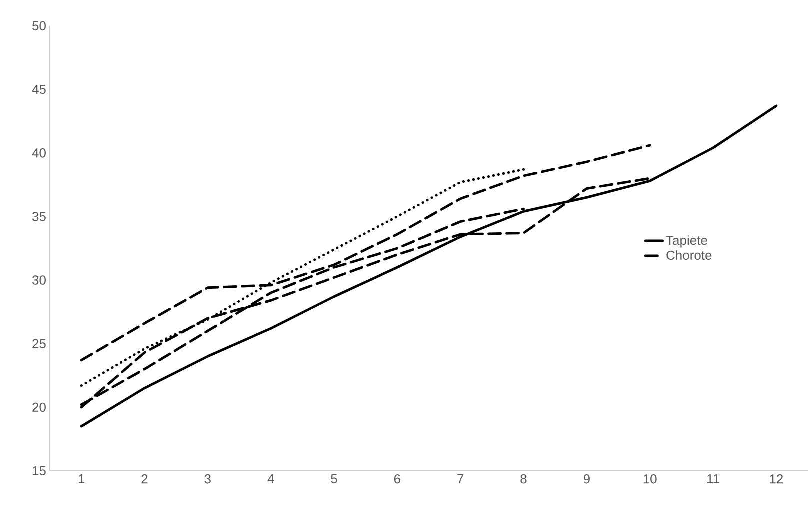  Describe the element at coordinates (39, 343) in the screenshot. I see `y-tick-label: 25` at that location.